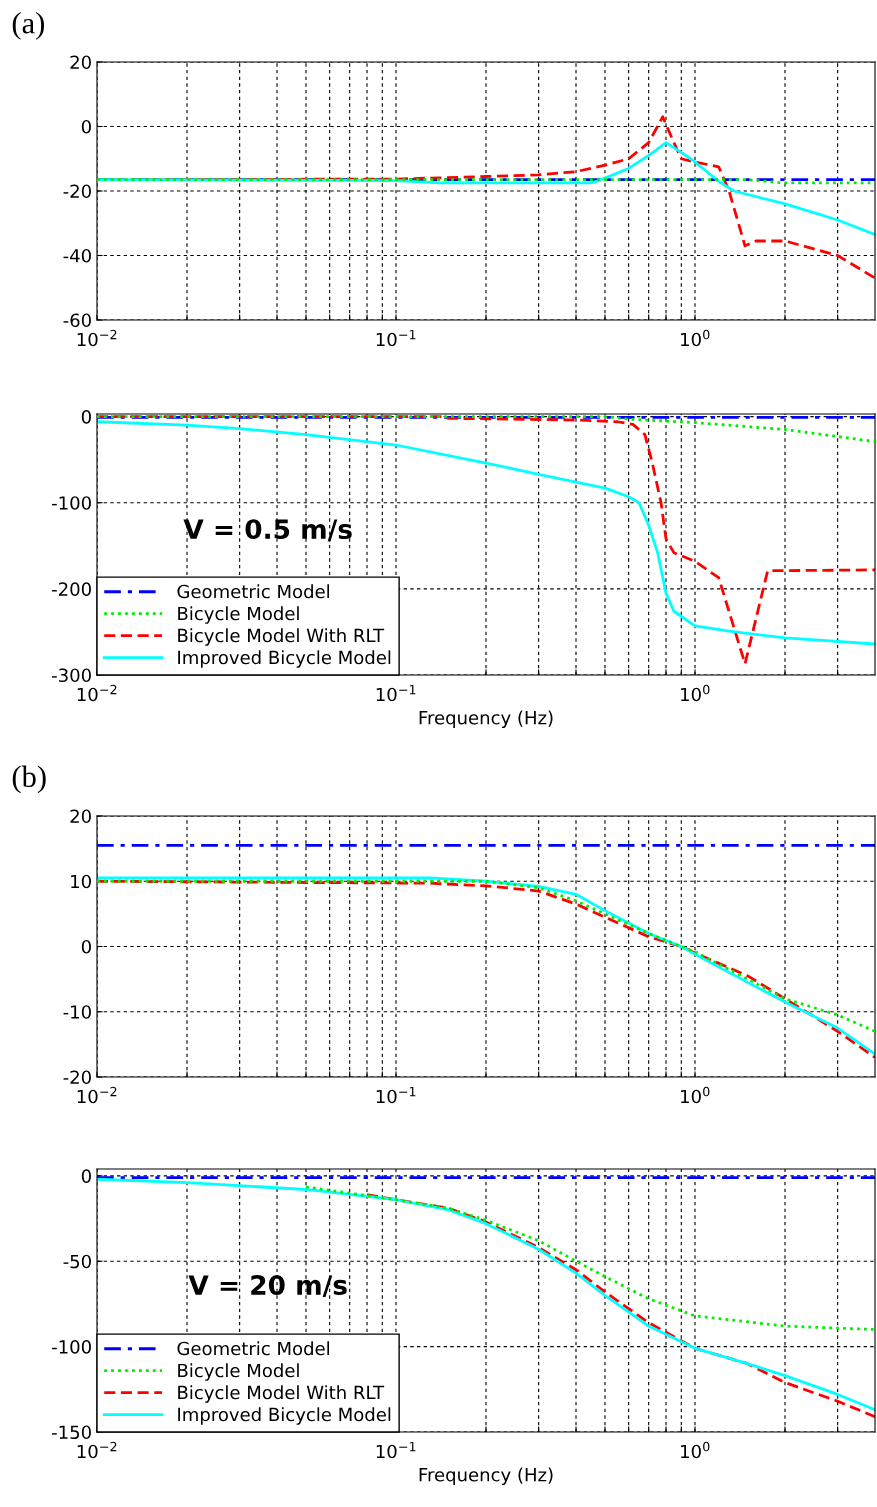 The width and height of the screenshot is (877, 1507). Describe the element at coordinates (71, 589) in the screenshot. I see `y-tick-label: -200` at that location.